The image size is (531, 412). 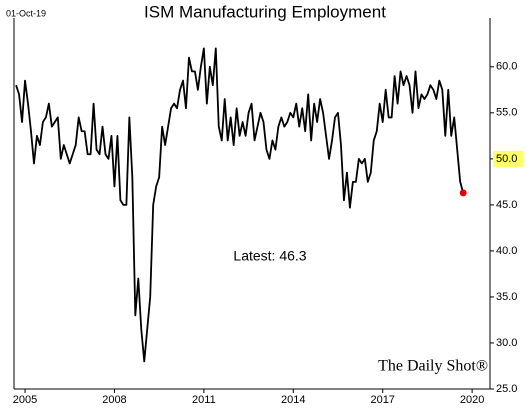 What do you see at coordinates (506, 343) in the screenshot?
I see `y-tick-label: 30.0` at bounding box center [506, 343].